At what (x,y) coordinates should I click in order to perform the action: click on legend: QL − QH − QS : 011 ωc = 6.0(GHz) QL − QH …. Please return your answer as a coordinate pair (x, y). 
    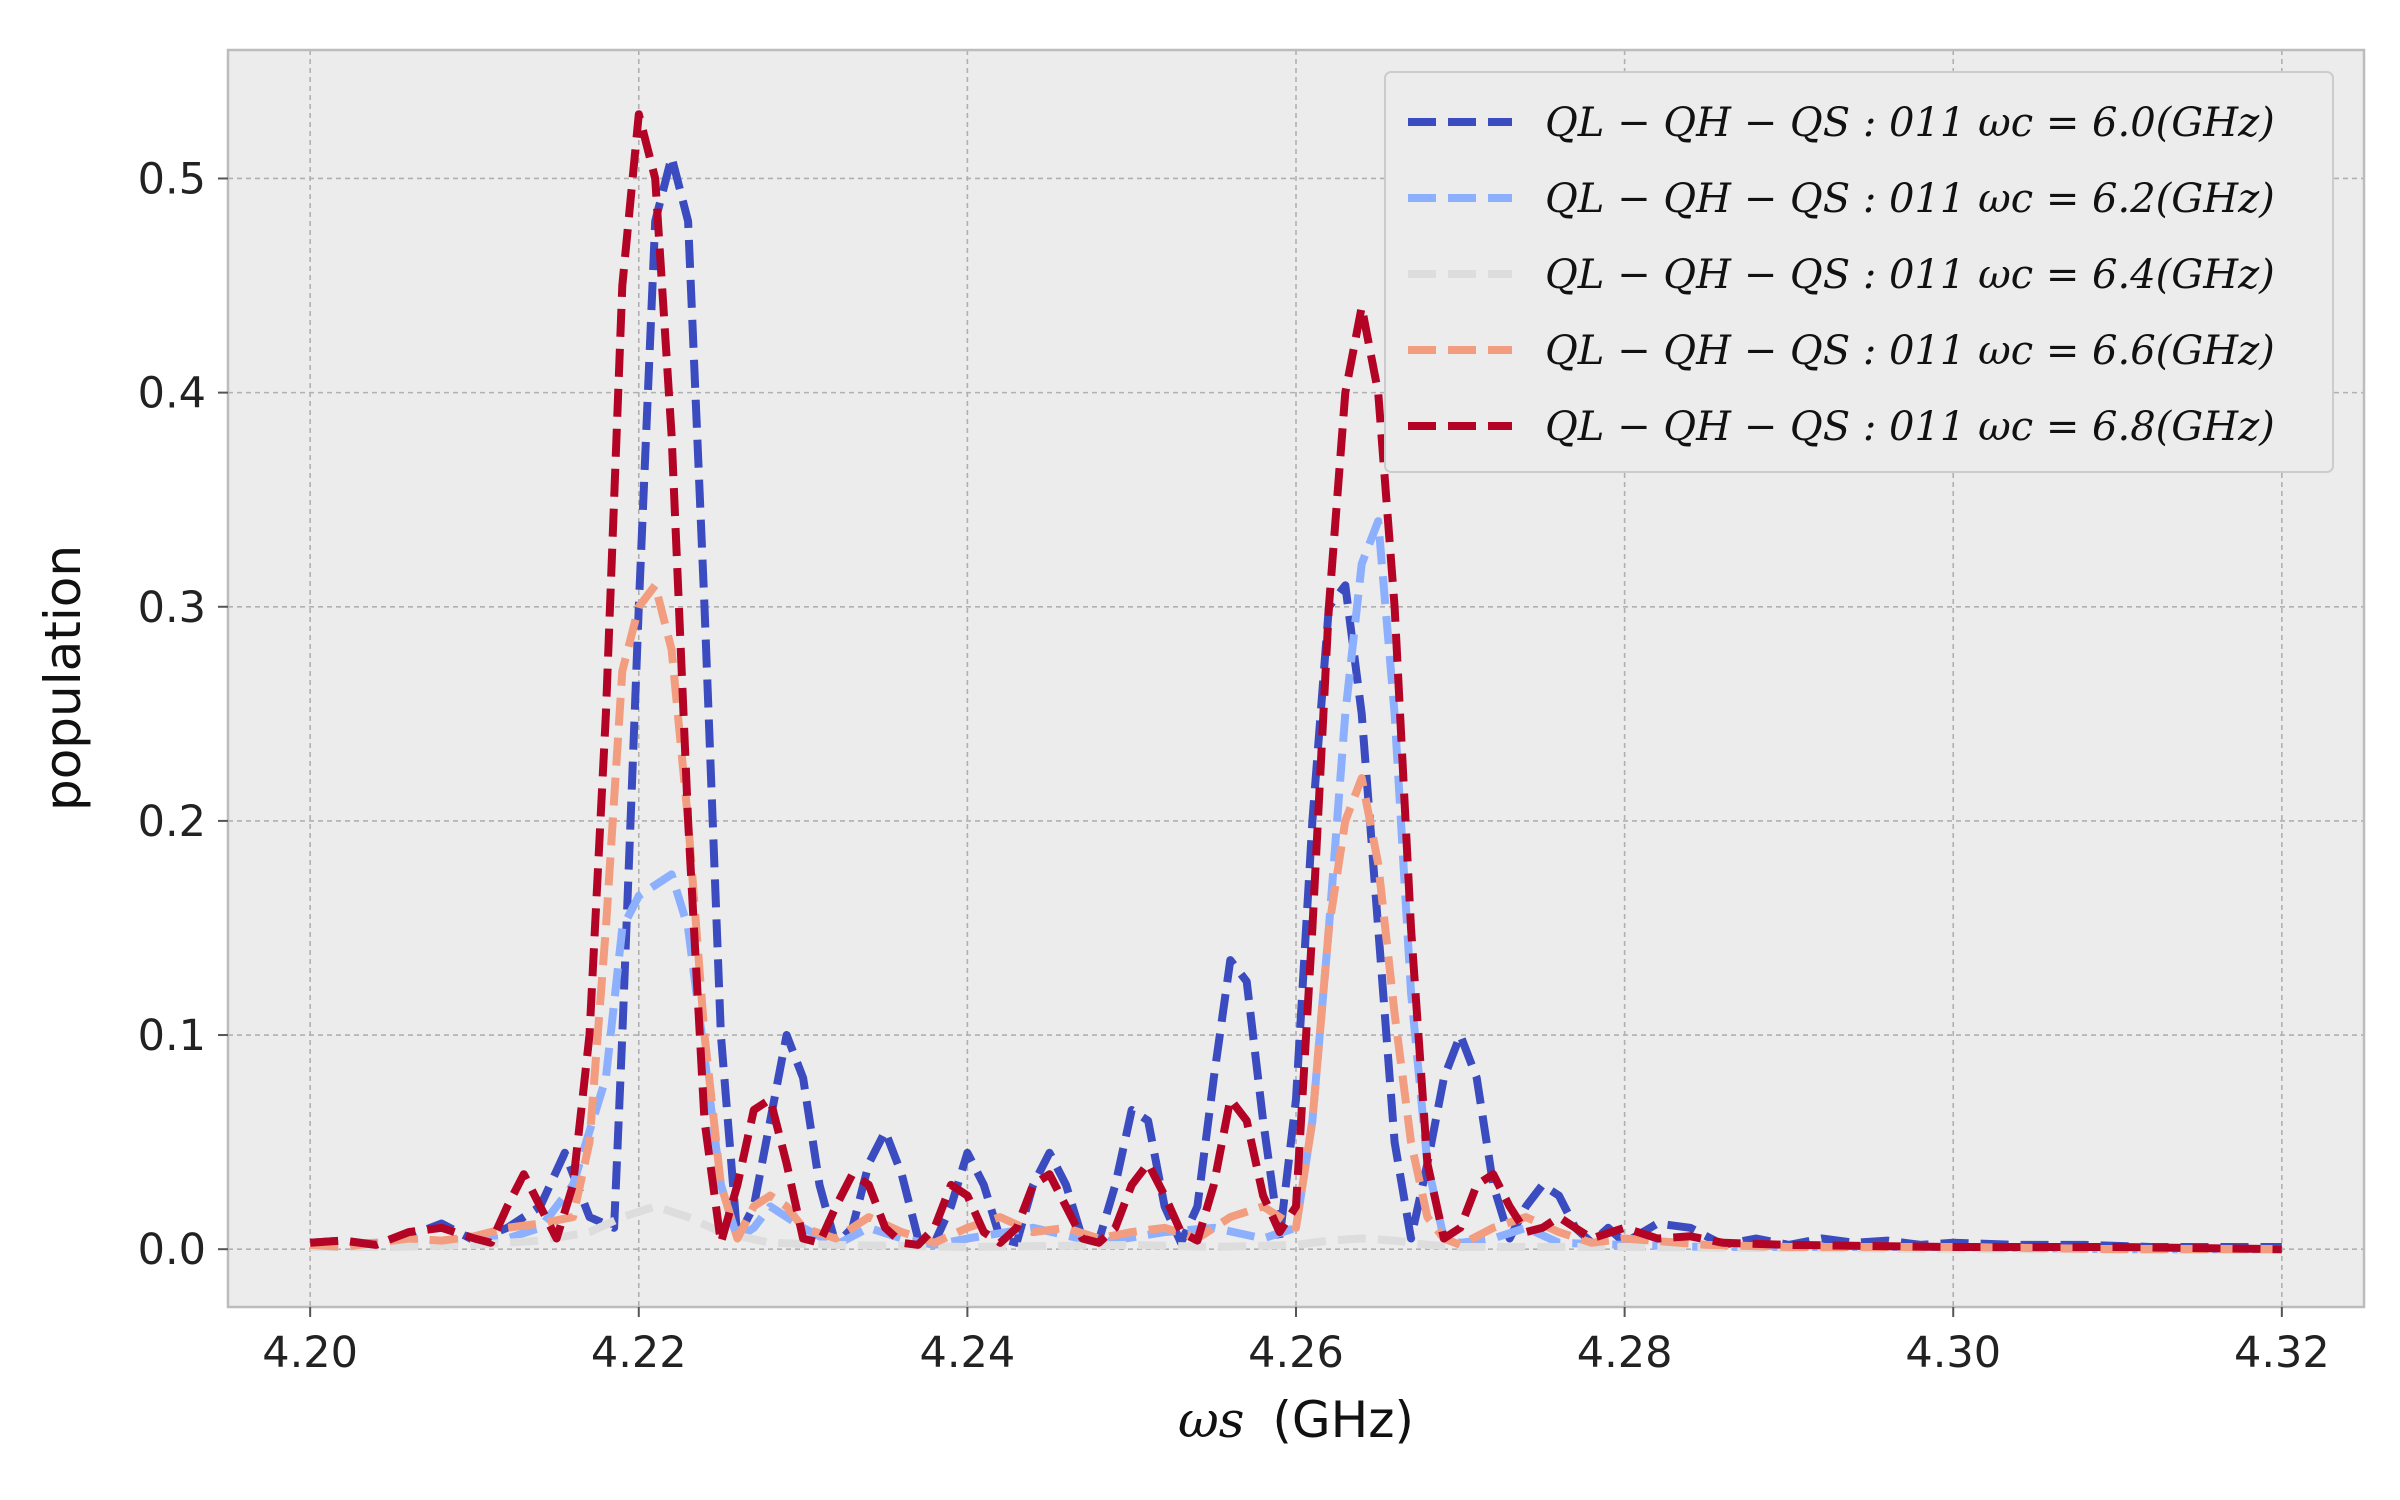
    Looking at the image, I should click on (1859, 272).